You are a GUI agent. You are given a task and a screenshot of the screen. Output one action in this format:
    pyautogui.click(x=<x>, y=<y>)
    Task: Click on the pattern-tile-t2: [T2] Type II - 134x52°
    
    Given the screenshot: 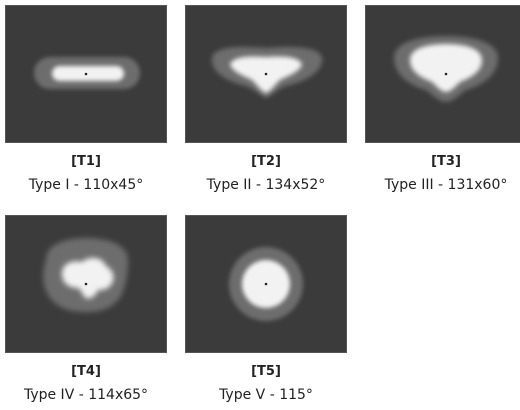 What is the action you would take?
    pyautogui.click(x=266, y=99)
    